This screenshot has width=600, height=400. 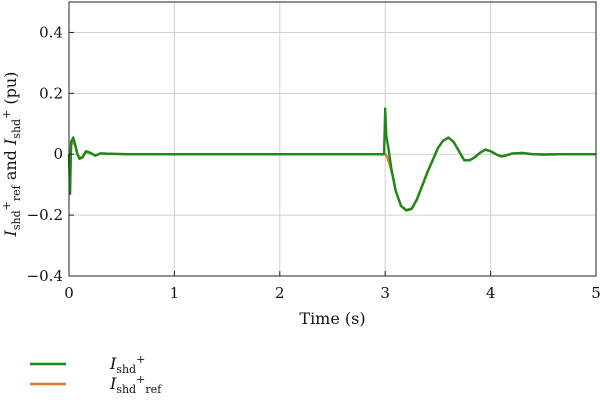 I want to click on legend-label: Ishd+, so click(x=127, y=364).